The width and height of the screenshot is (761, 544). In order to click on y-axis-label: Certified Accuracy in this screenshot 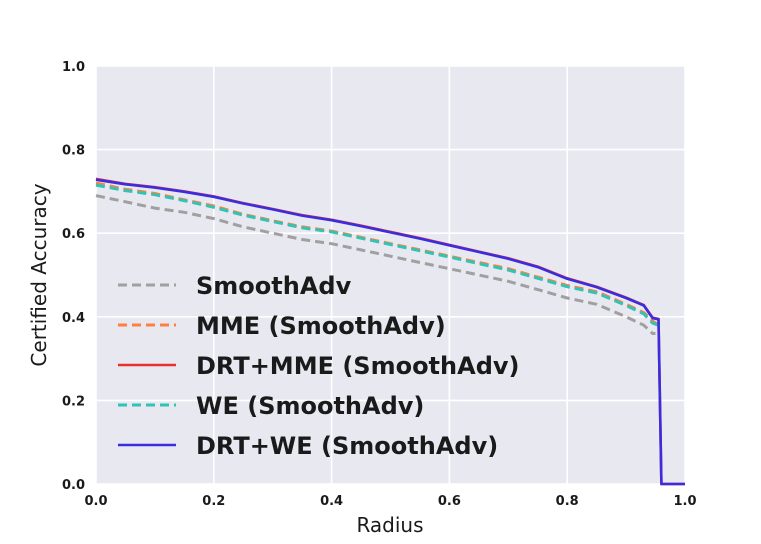, I will do `click(39, 274)`.